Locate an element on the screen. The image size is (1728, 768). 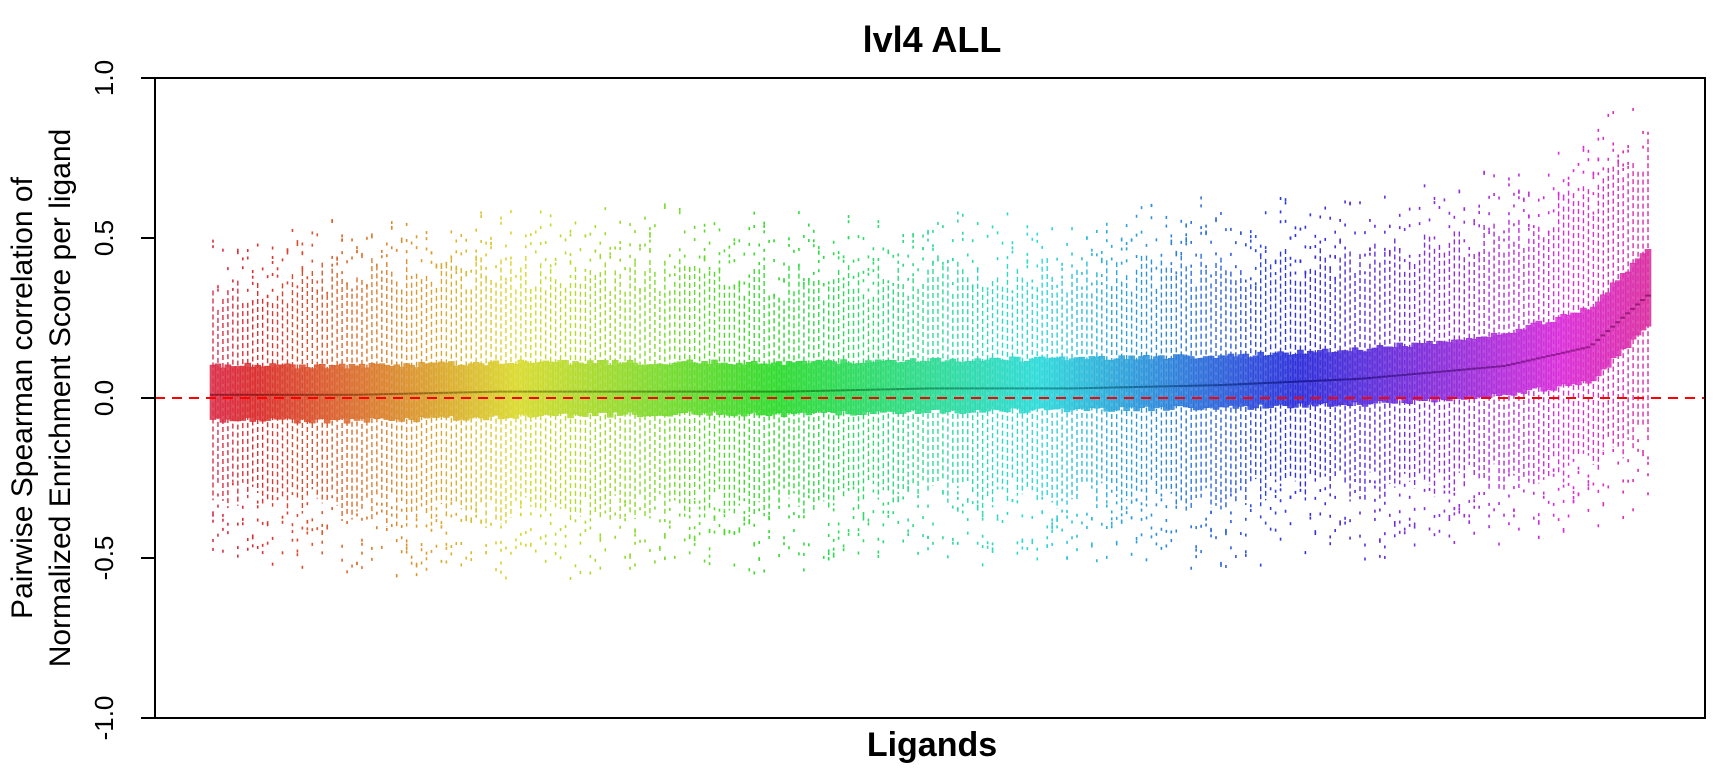
y-axis: -1.0 -0.5 0.0 0.5 1.0 is located at coordinates (122, 400).